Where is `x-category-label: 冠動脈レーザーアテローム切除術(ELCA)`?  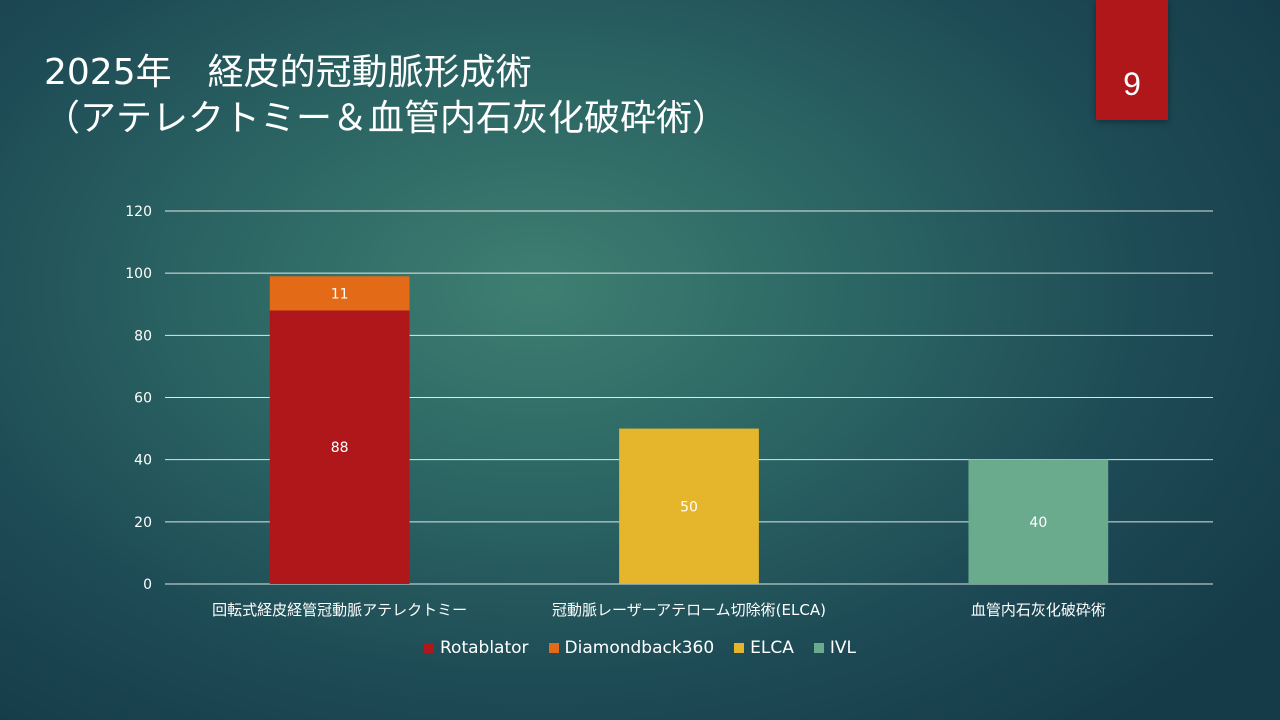 x-category-label: 冠動脈レーザーアテローム切除術(ELCA) is located at coordinates (689, 610).